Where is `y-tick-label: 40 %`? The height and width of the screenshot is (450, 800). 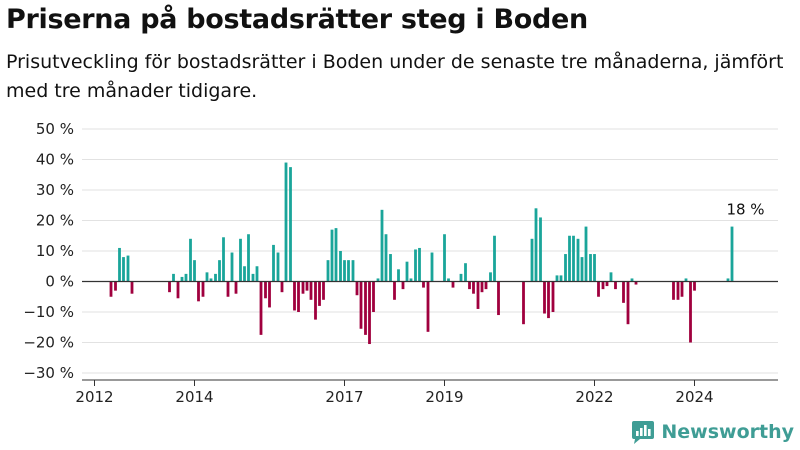 y-tick-label: 40 % is located at coordinates (55, 160).